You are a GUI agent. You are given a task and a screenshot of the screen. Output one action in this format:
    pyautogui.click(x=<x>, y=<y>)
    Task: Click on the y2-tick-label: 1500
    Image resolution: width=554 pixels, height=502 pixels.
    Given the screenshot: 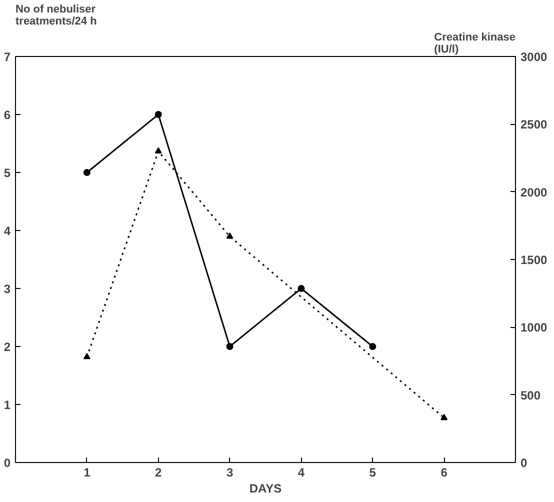 What is the action you would take?
    pyautogui.click(x=534, y=260)
    